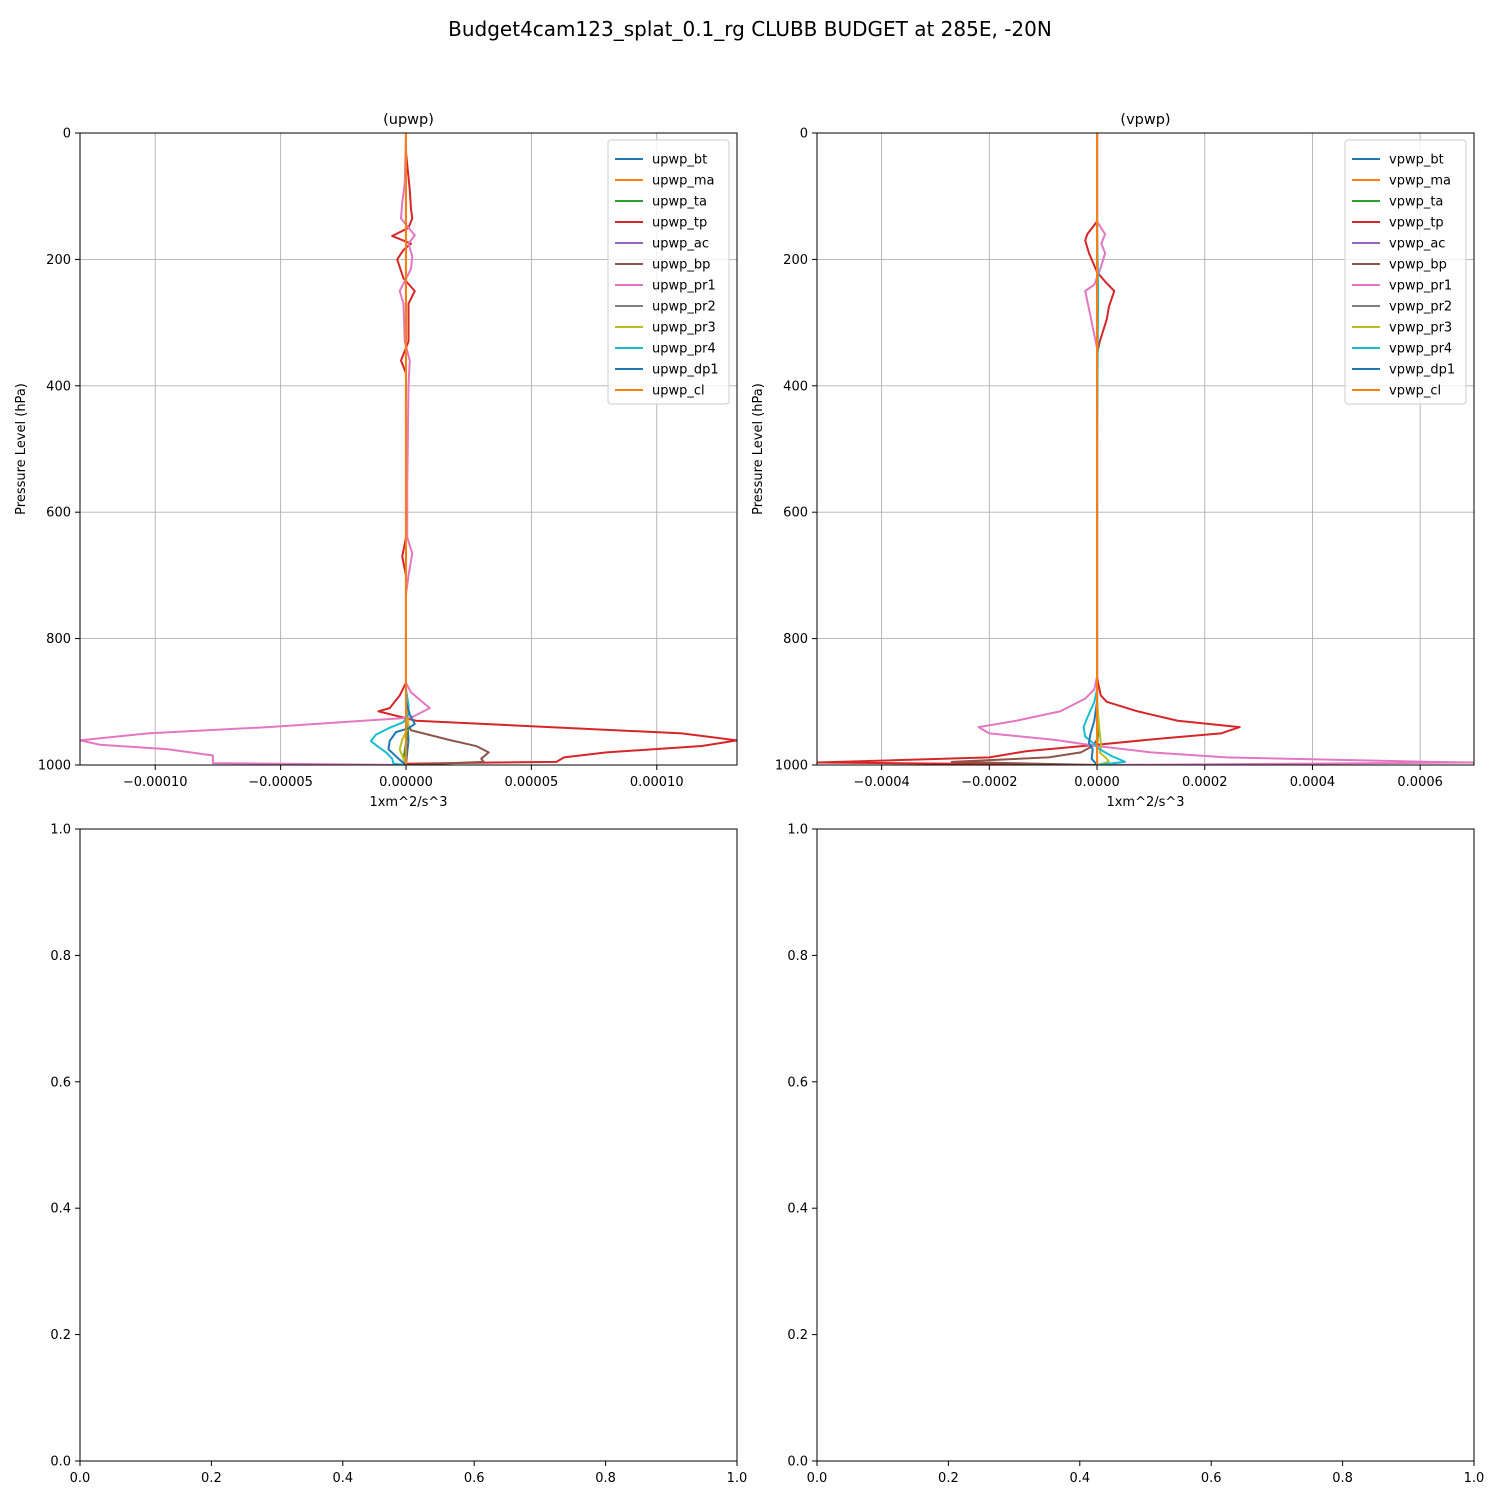 The height and width of the screenshot is (1500, 1500). I want to click on legend-label-vpwp_bp: vpwp_bp, so click(1418, 265).